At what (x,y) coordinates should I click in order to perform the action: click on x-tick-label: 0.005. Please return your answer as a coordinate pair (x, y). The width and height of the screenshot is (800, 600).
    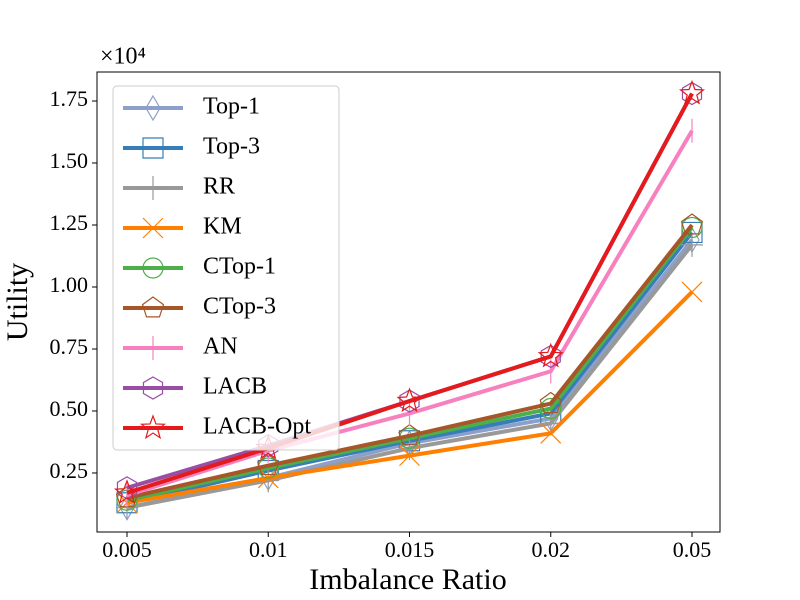
    Looking at the image, I should click on (127, 549).